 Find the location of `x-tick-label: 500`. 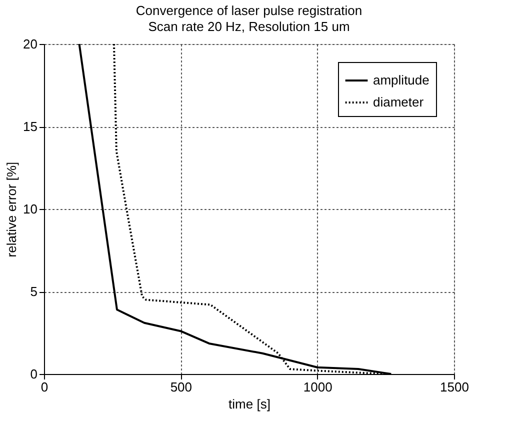

x-tick-label: 500 is located at coordinates (181, 387).